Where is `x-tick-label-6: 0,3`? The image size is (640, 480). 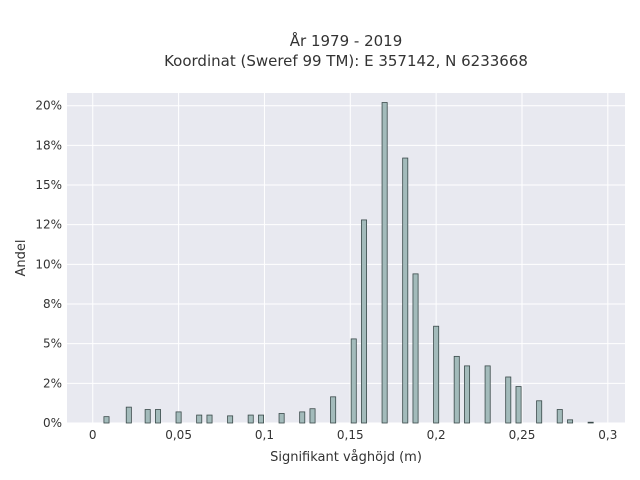 x-tick-label-6: 0,3 is located at coordinates (607, 435).